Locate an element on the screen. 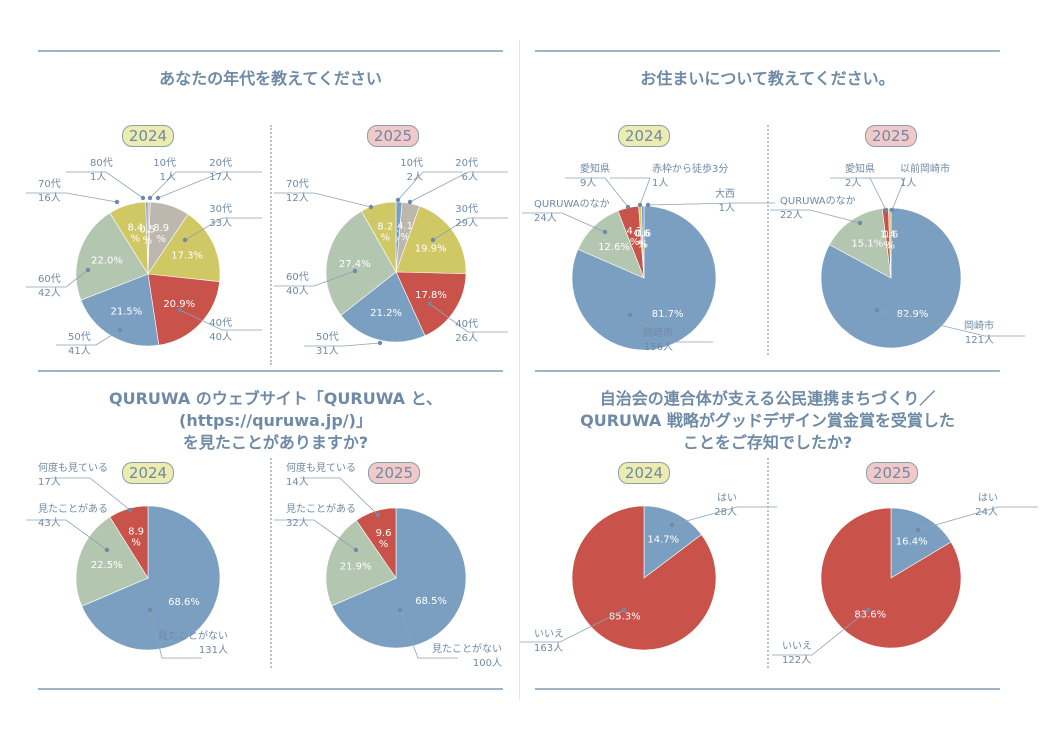 This screenshot has width=1040, height=742. pie-pct-label-age-2024-5: 22.0% is located at coordinates (107, 260).